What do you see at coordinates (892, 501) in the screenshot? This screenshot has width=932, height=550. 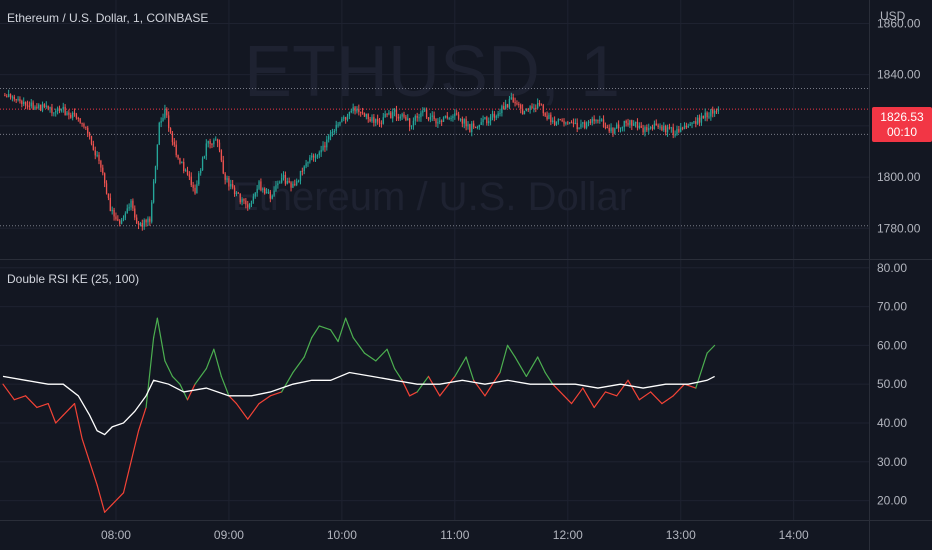 I see `rsi-tick-label: 20.00` at bounding box center [892, 501].